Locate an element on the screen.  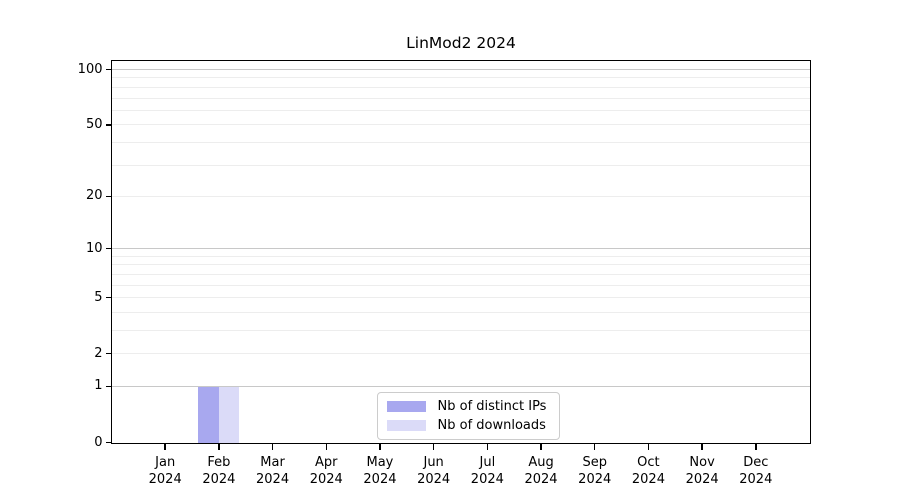
y-tick-label: 20 is located at coordinates (94, 196).